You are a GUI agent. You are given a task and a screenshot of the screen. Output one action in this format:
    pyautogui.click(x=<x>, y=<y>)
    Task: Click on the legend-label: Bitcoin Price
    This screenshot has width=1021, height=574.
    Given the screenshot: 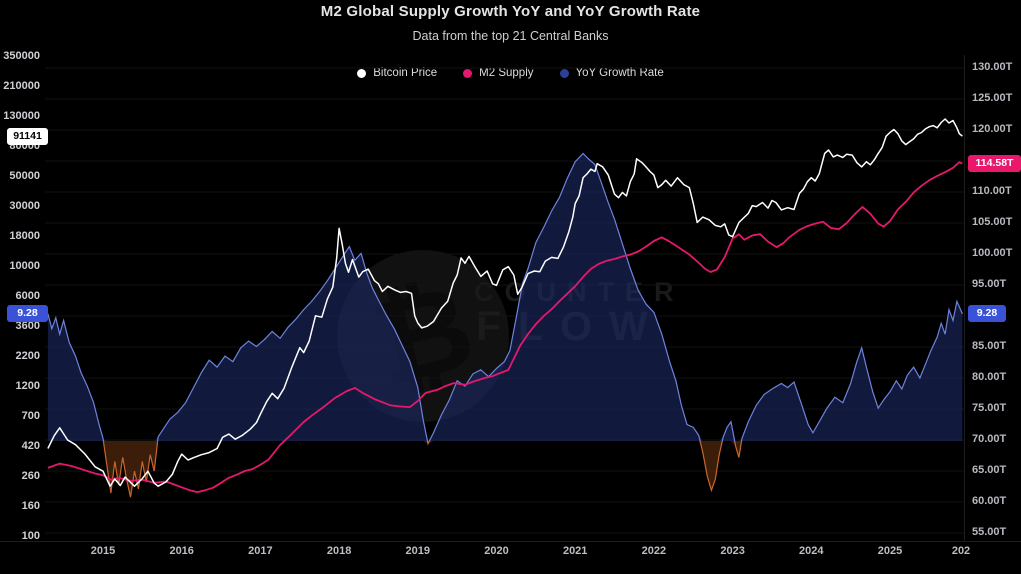 What is the action you would take?
    pyautogui.click(x=405, y=73)
    